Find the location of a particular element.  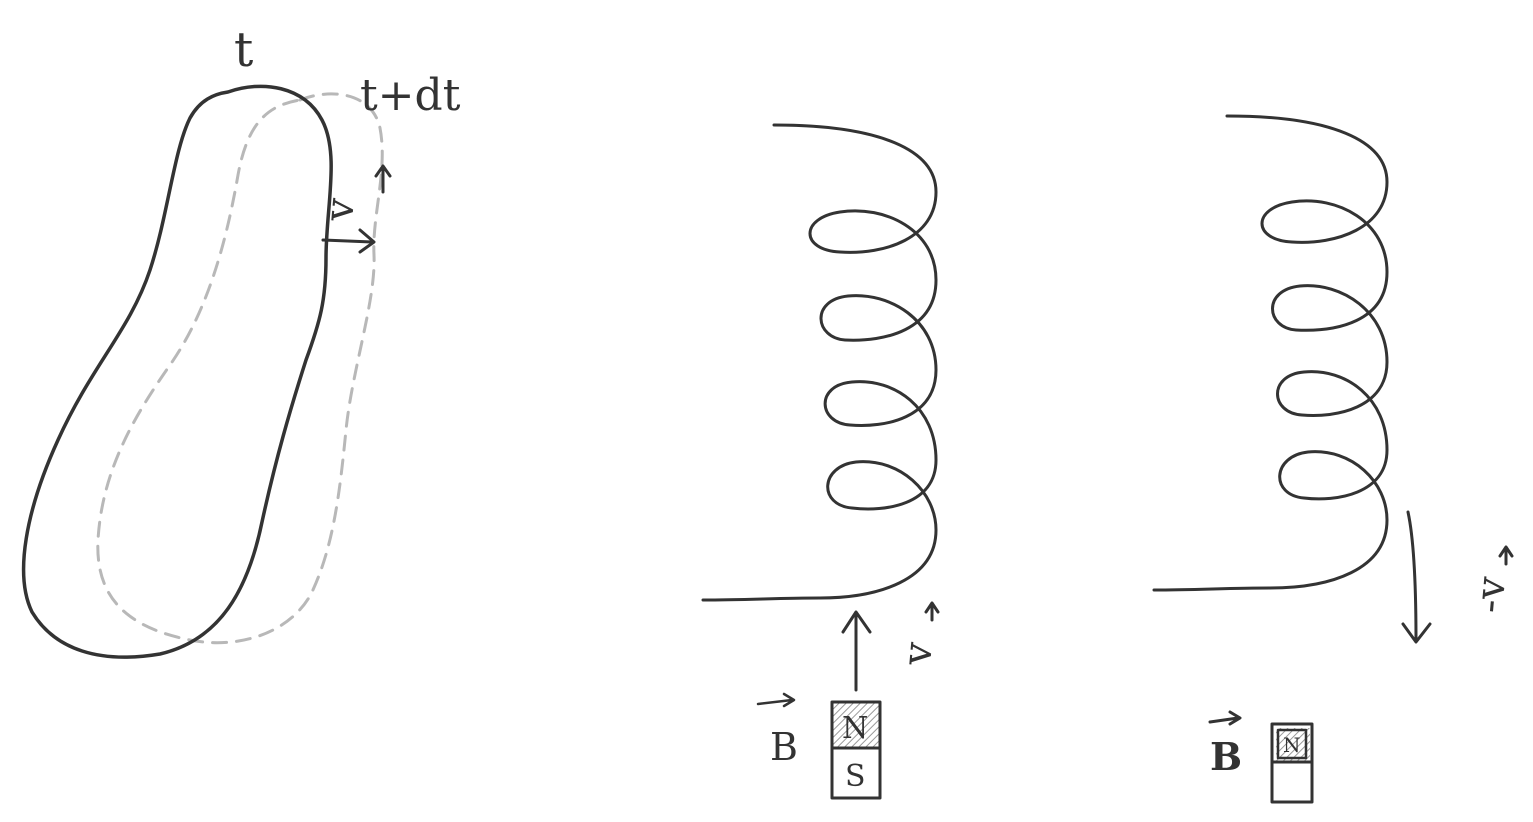

loop-later-time-label: t+dt is located at coordinates (410, 95).